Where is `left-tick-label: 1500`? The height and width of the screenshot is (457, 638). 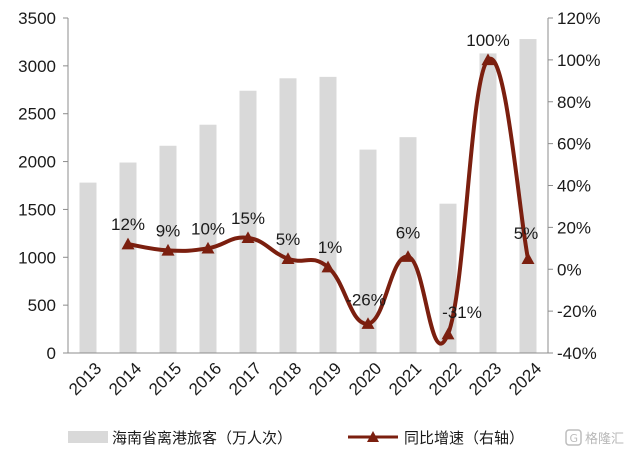 left-tick-label: 1500 is located at coordinates (37, 209).